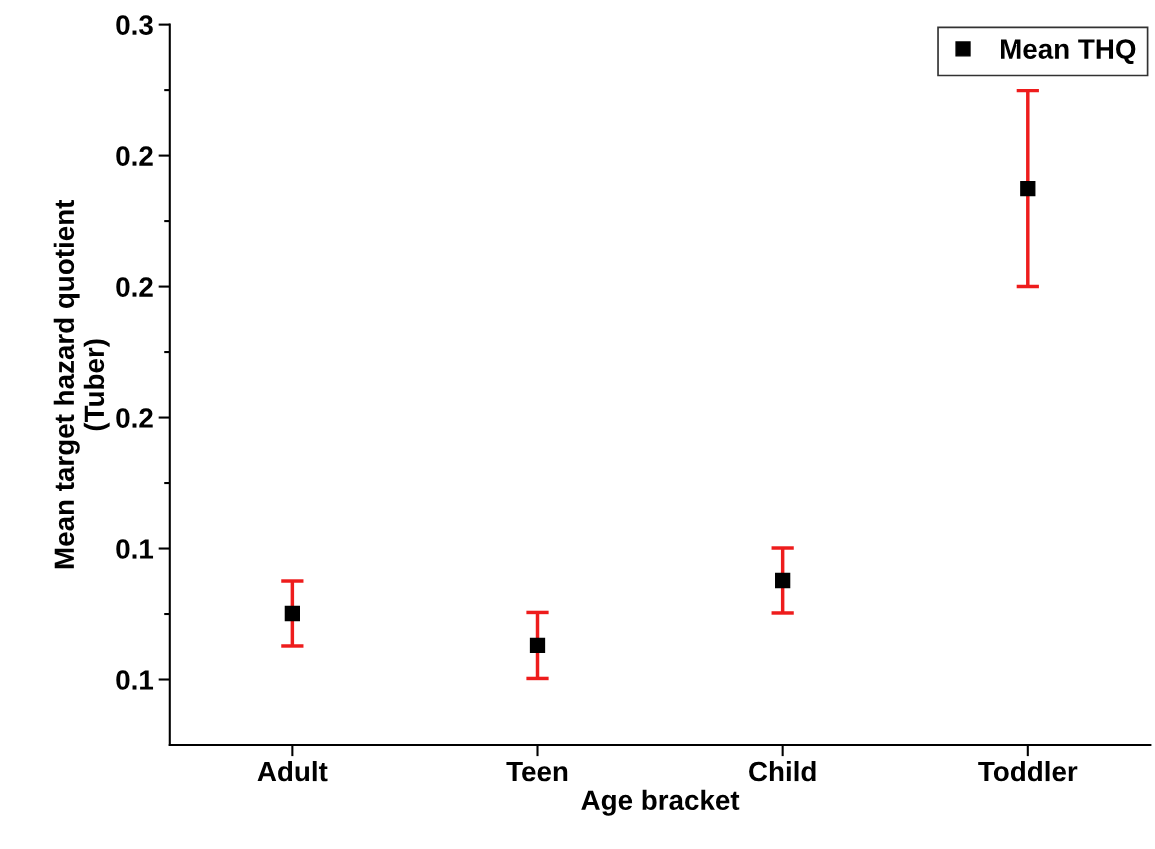 Image resolution: width=1155 pixels, height=849 pixels. What do you see at coordinates (782, 771) in the screenshot?
I see `x-tick-label: Child` at bounding box center [782, 771].